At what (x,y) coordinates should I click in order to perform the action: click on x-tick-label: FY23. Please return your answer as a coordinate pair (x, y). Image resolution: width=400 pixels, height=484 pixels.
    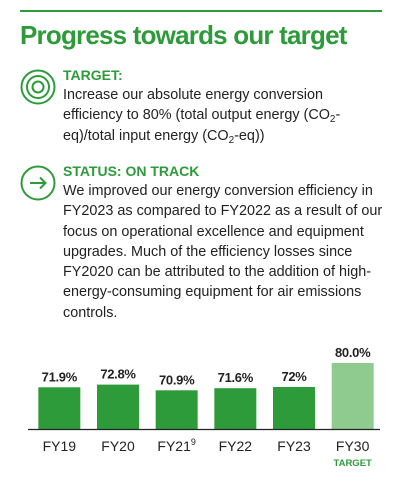
    Looking at the image, I should click on (294, 446).